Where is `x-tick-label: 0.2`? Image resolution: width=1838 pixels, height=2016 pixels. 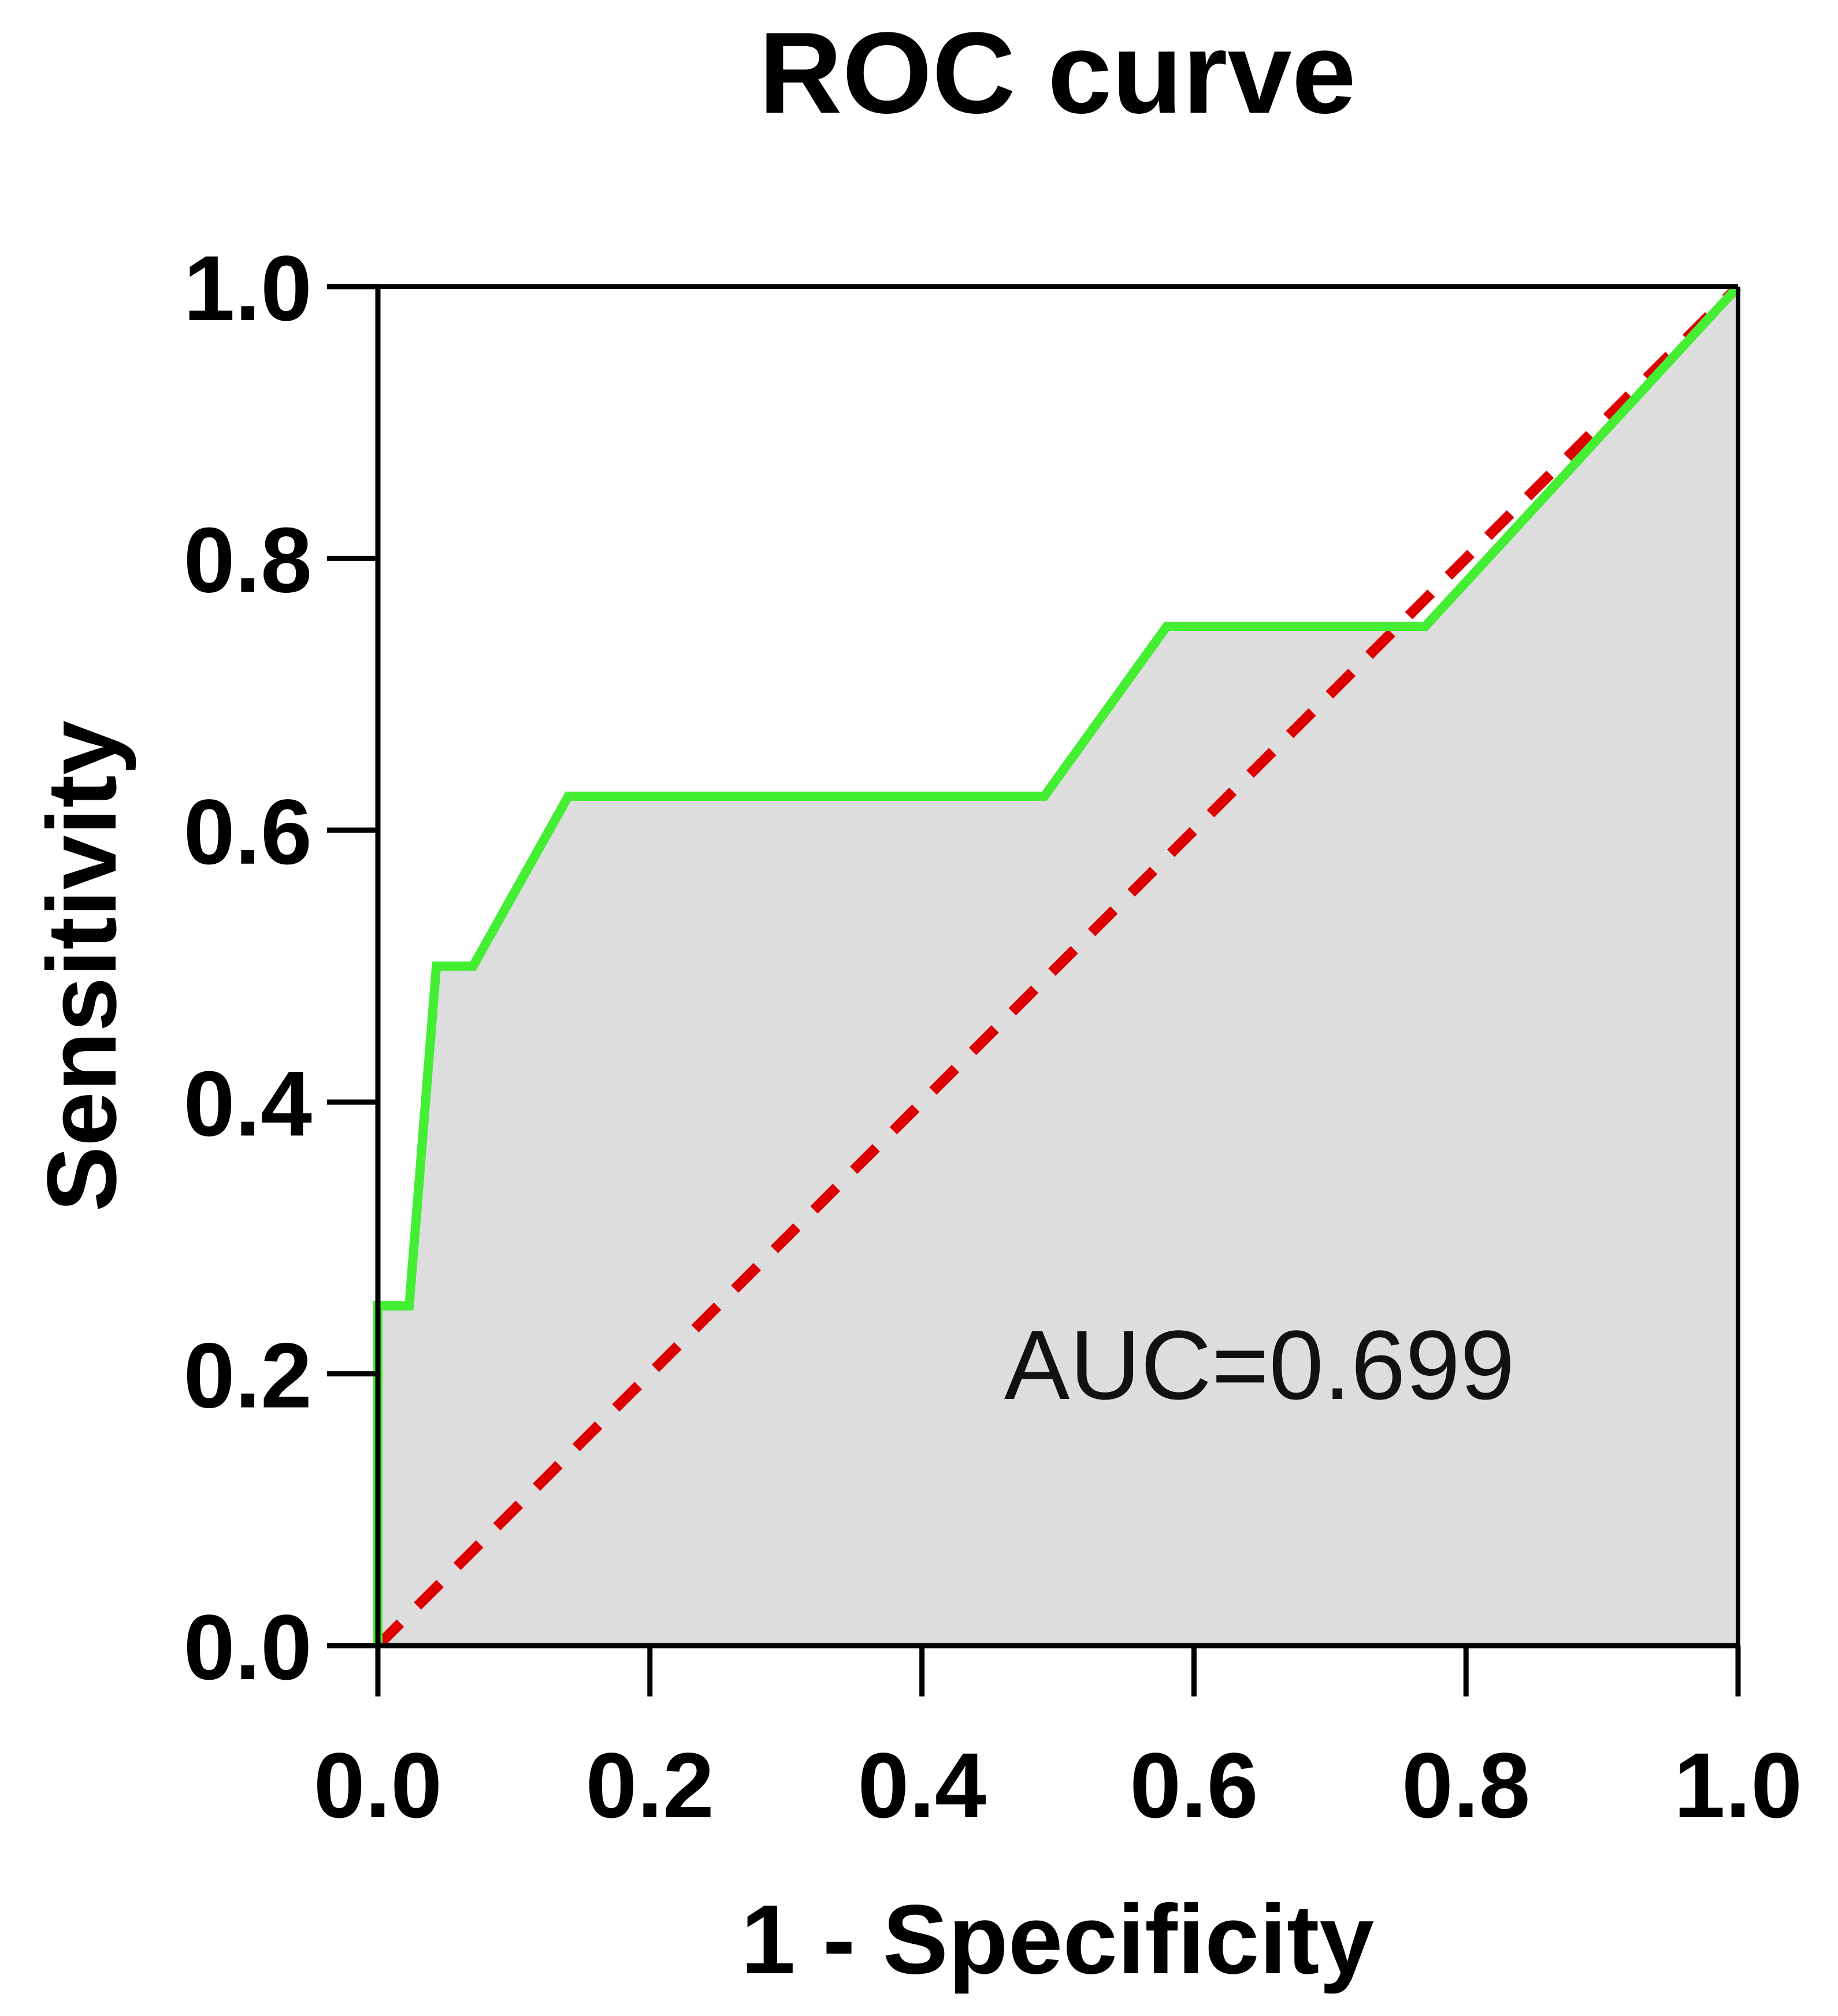 x-tick-label: 0.2 is located at coordinates (650, 1785).